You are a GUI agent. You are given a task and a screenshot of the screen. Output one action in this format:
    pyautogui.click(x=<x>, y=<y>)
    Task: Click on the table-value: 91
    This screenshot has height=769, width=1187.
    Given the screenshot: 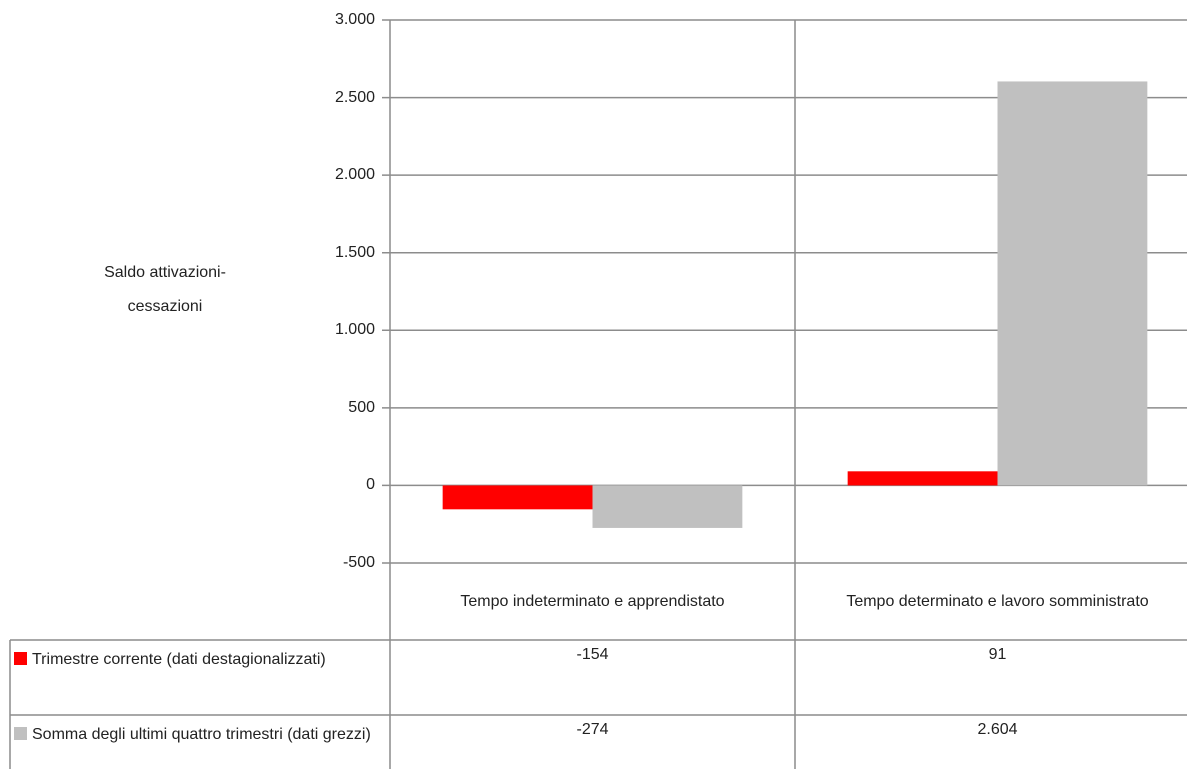 What is the action you would take?
    pyautogui.click(x=997, y=654)
    